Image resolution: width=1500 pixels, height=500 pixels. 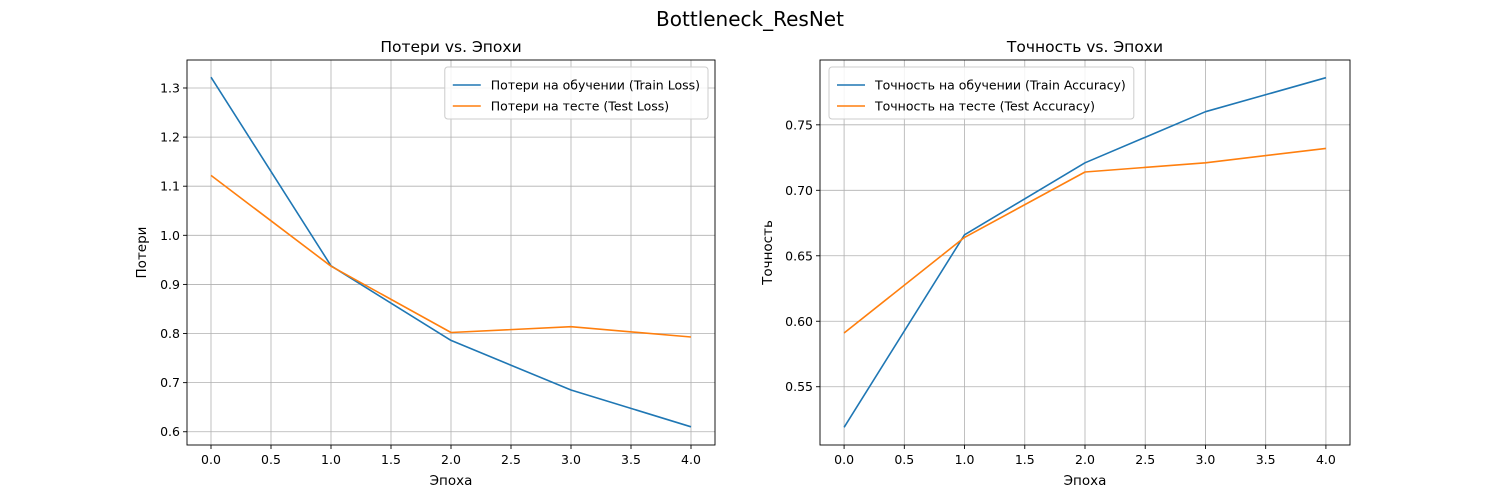 What do you see at coordinates (170, 235) in the screenshot?
I see `y-tick-label: 1.0` at bounding box center [170, 235].